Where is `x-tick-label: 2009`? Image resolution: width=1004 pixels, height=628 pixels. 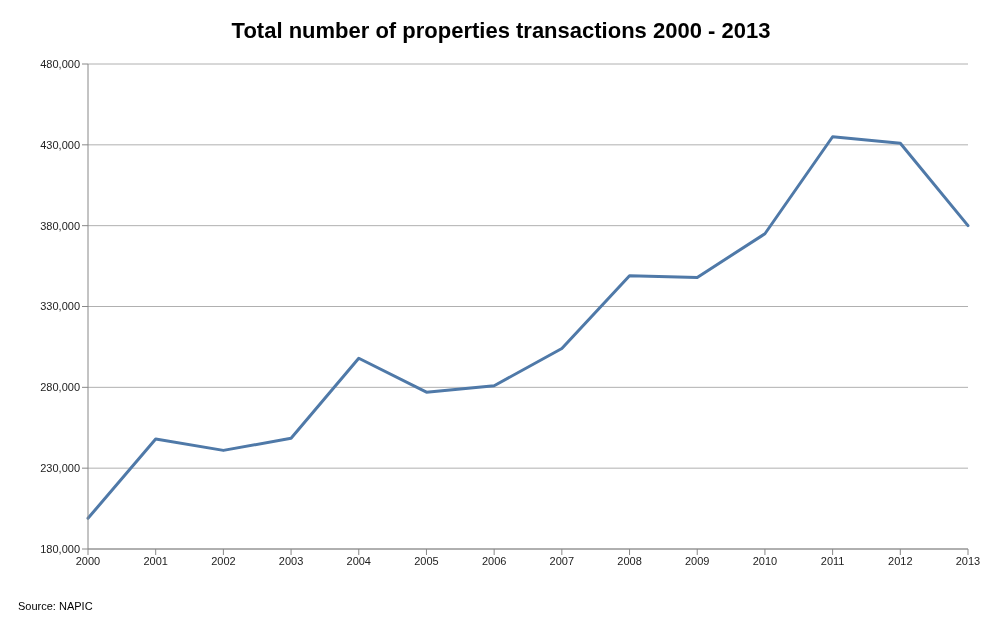 x-tick-label: 2009 is located at coordinates (697, 560).